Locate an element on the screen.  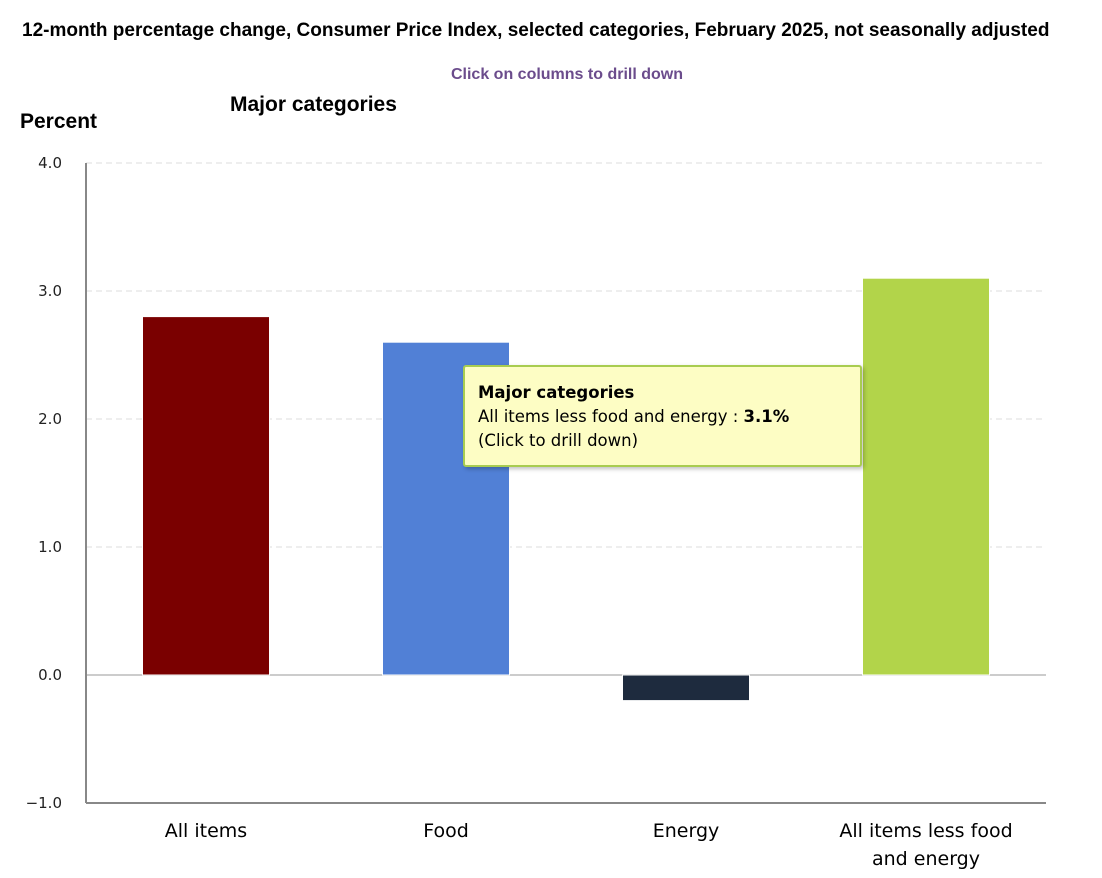
tooltip-title: Major categories is located at coordinates (556, 392).